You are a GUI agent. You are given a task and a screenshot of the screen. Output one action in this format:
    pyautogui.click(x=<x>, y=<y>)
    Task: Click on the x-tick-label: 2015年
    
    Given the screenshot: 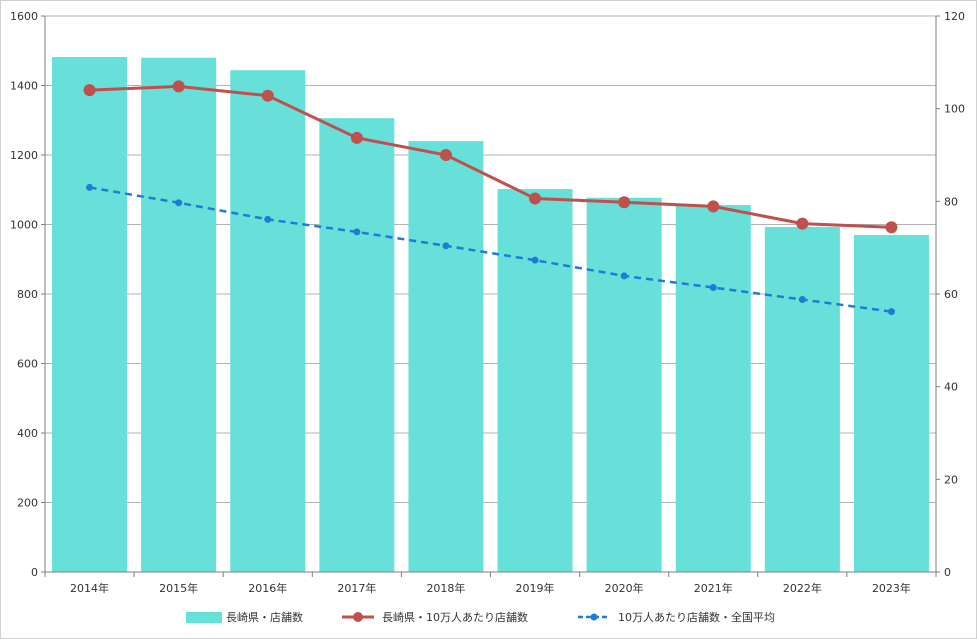 What is the action you would take?
    pyautogui.click(x=178, y=588)
    